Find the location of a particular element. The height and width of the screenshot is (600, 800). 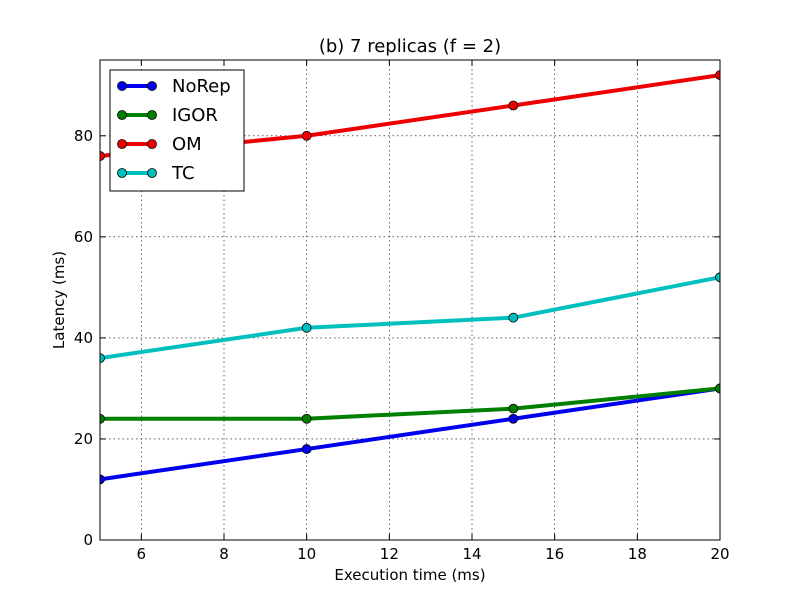

y-axis-label: Latency (ms) is located at coordinates (59, 300).